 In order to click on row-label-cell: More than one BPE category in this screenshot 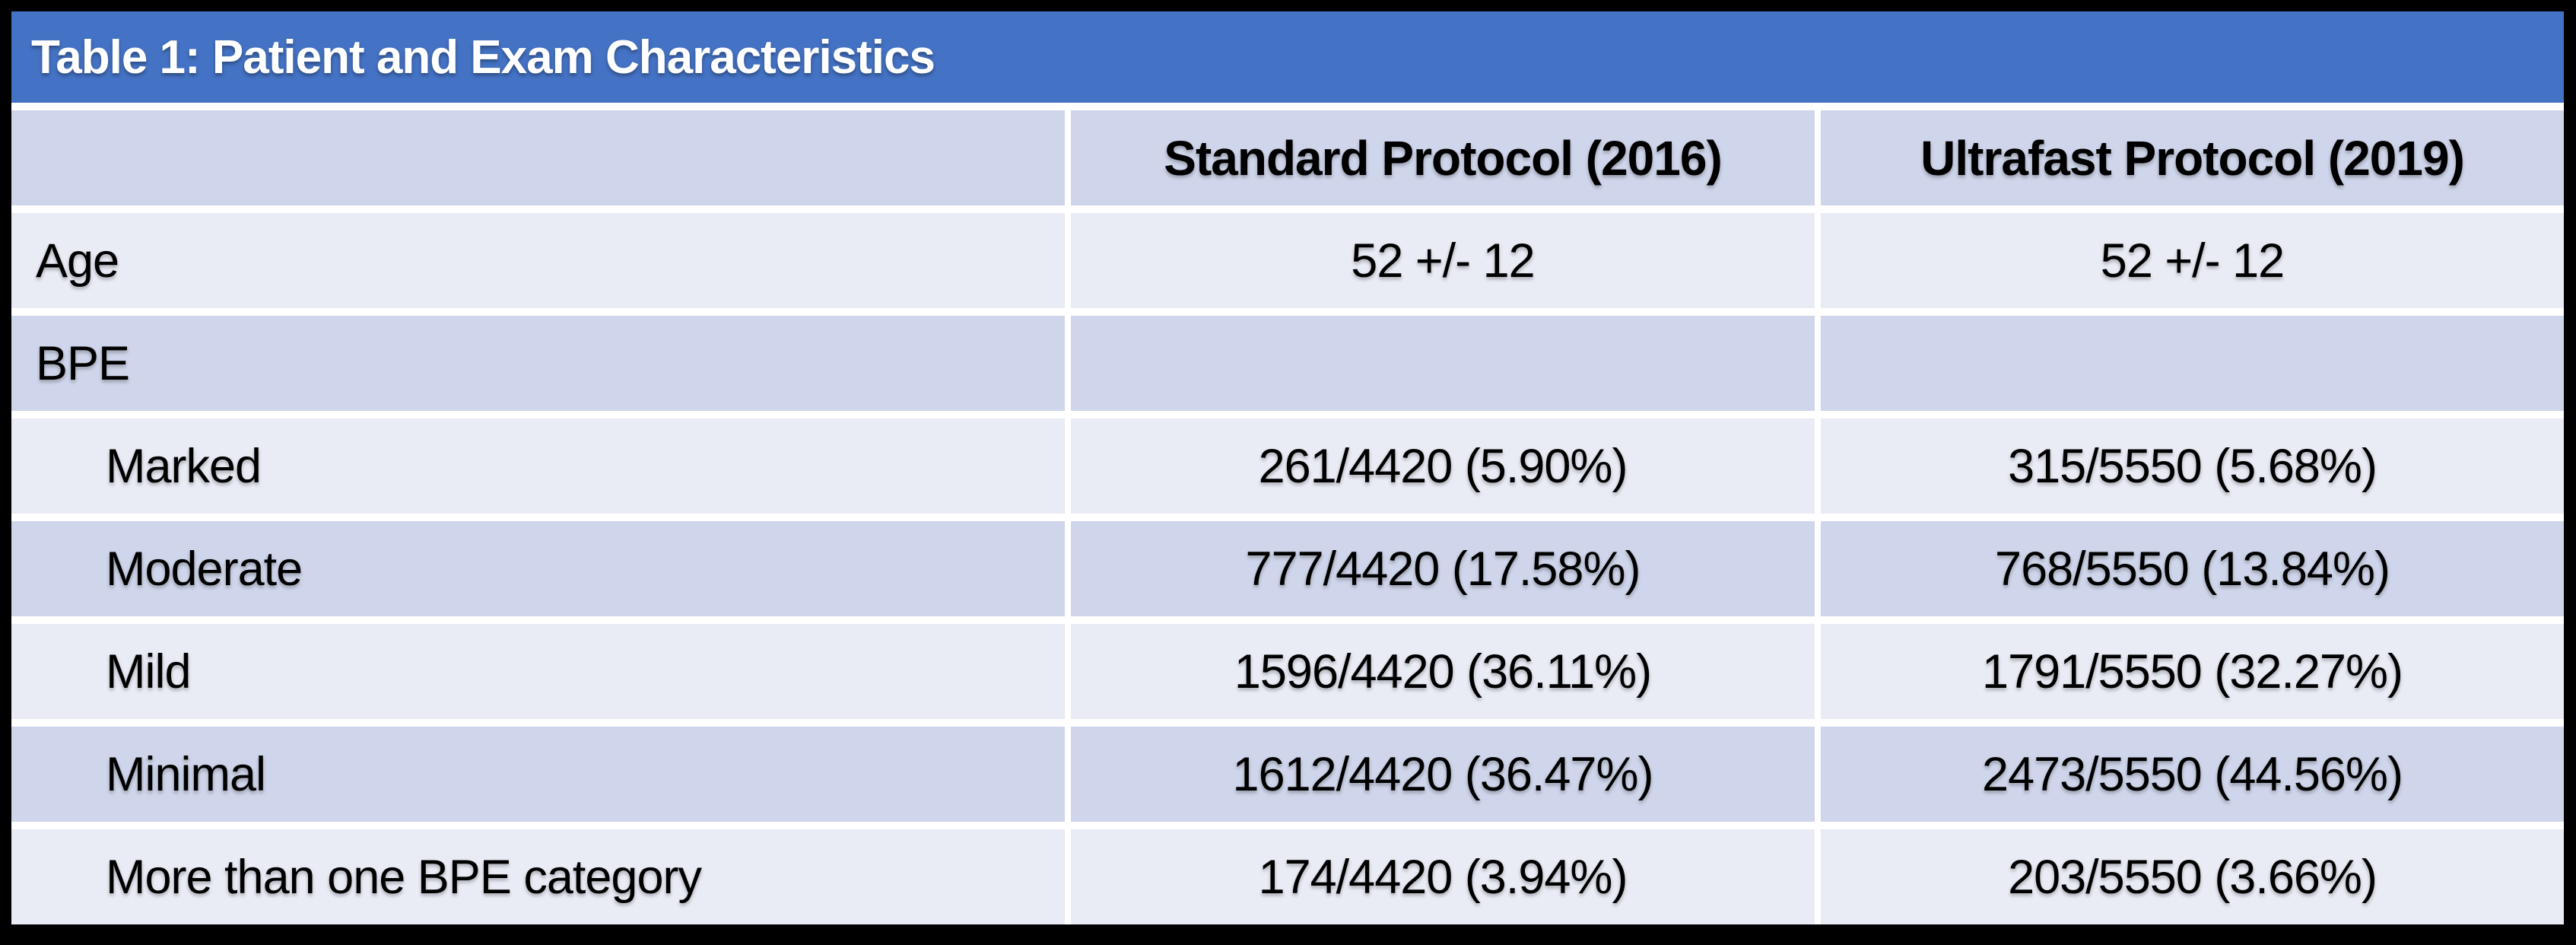, I will do `click(538, 876)`.